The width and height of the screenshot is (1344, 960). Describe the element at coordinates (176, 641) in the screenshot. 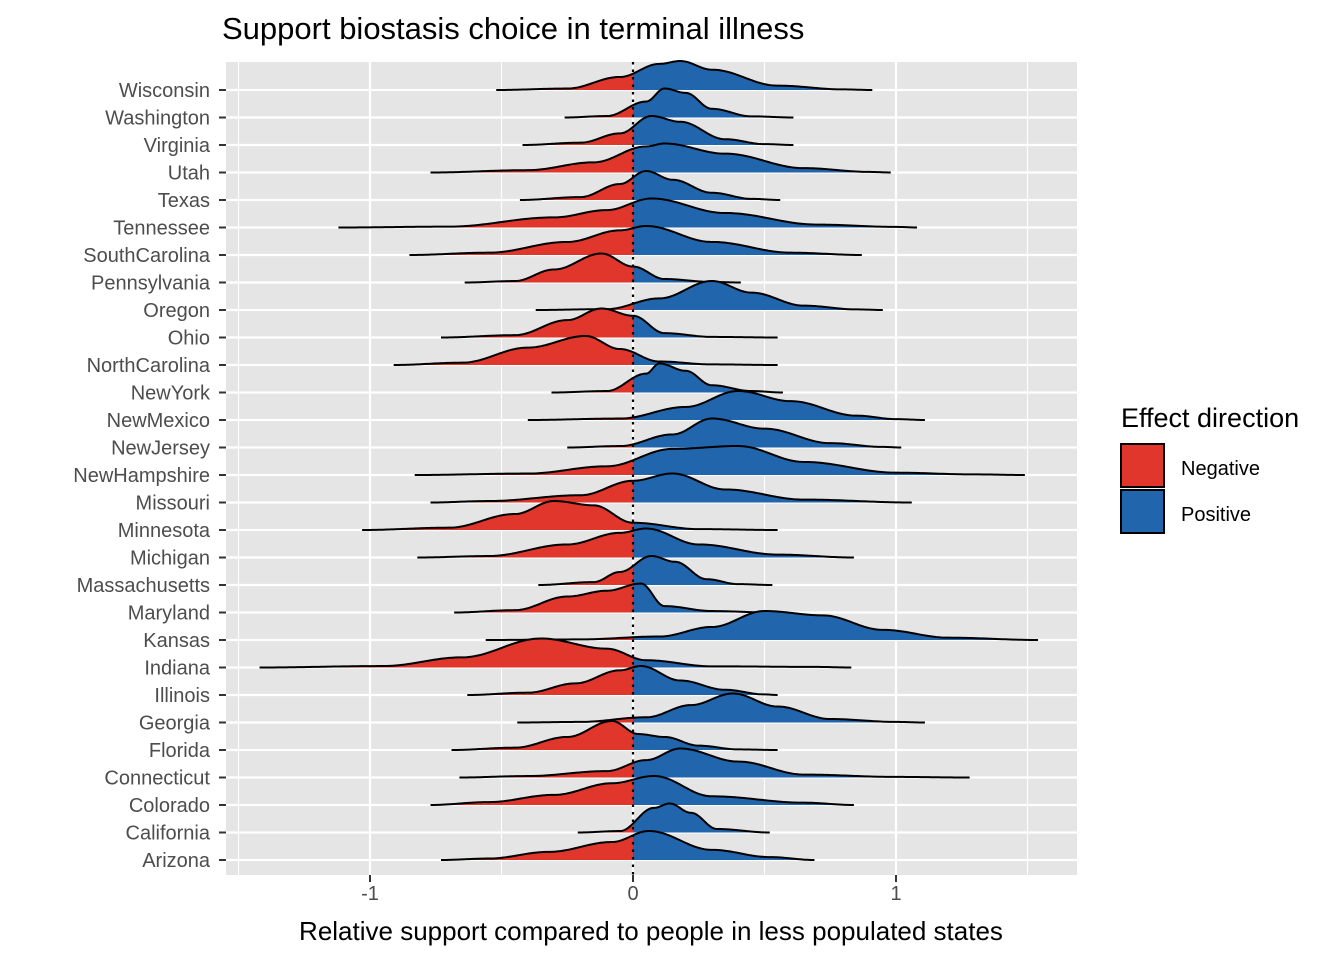

I see `y-tick-label: Kansas` at that location.